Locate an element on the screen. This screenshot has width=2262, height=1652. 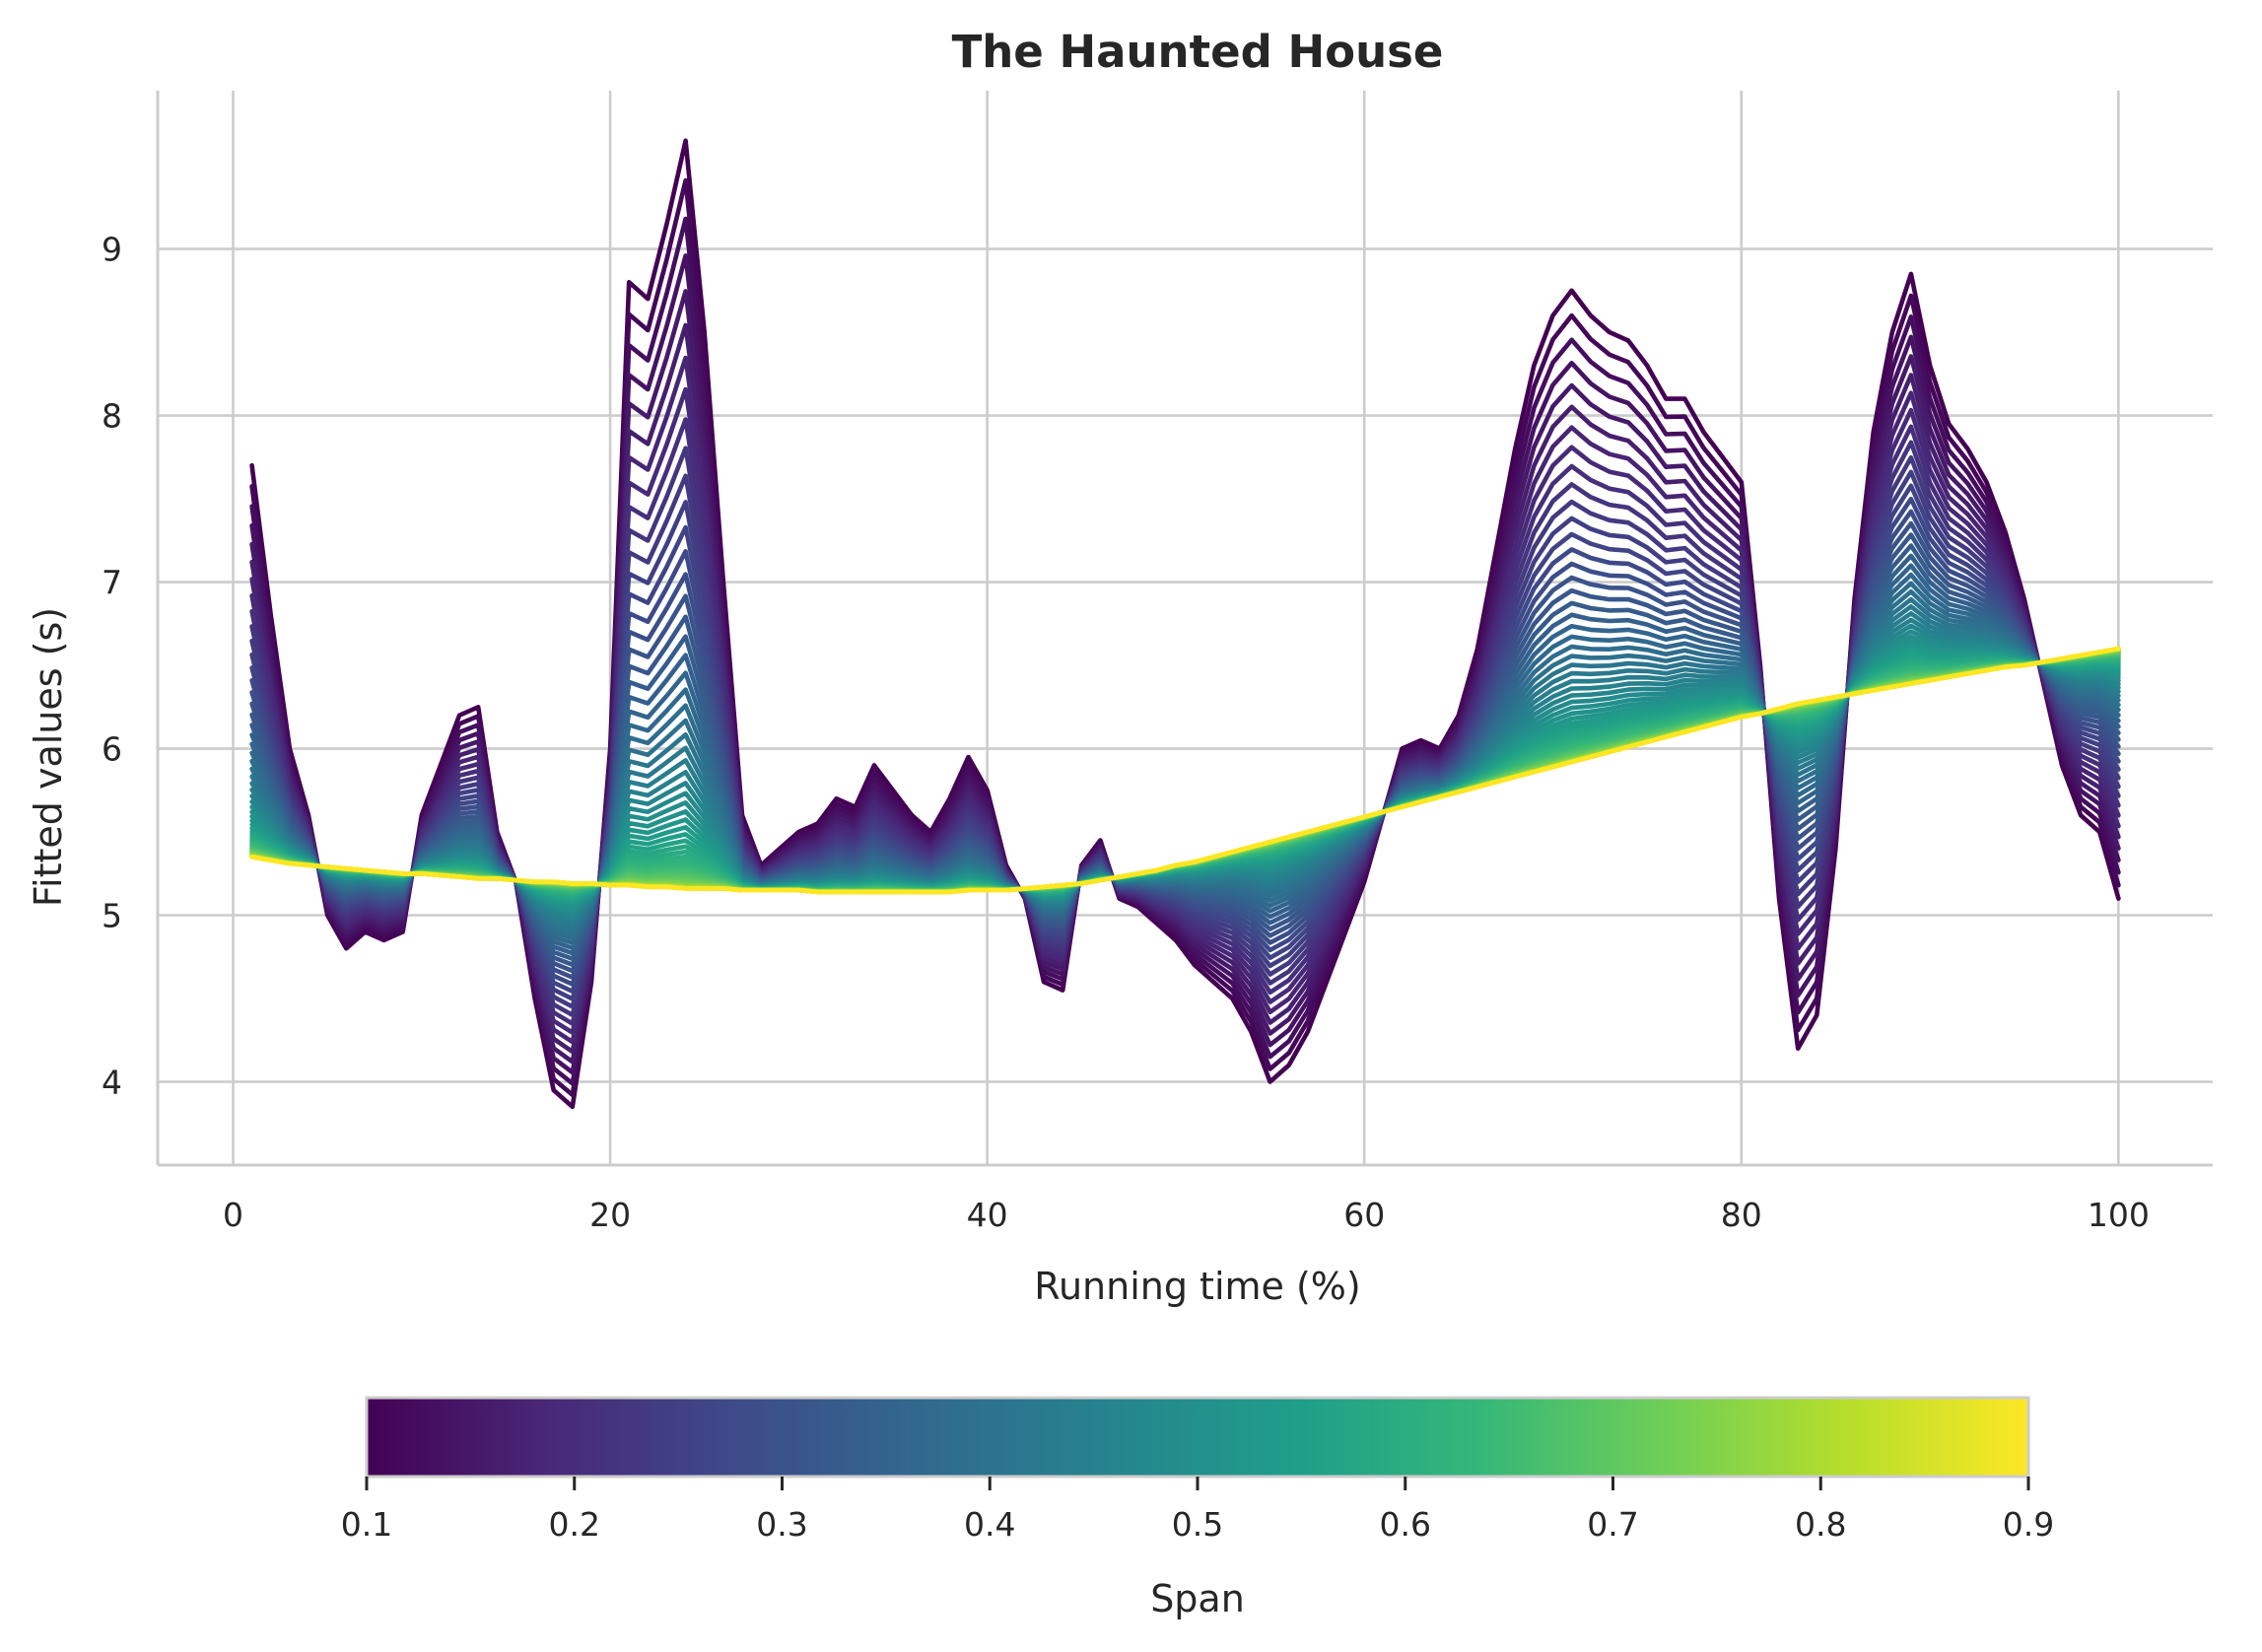
x-tick-label: 20 is located at coordinates (610, 1215).